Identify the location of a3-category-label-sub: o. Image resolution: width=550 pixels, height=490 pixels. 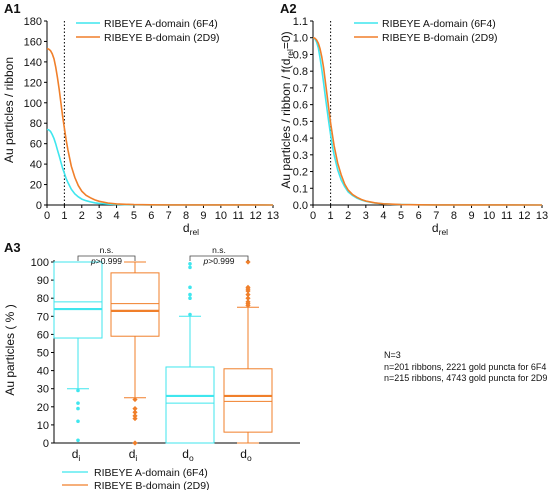
(249, 458).